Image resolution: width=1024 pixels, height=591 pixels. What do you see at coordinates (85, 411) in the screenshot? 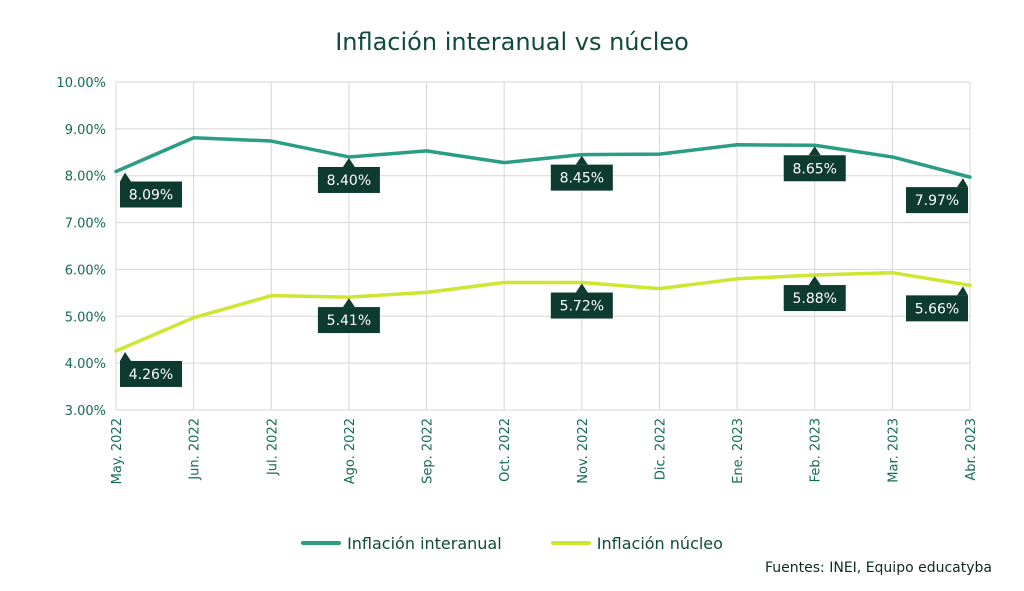
I see `y-tick-label: 3.00%` at bounding box center [85, 411].